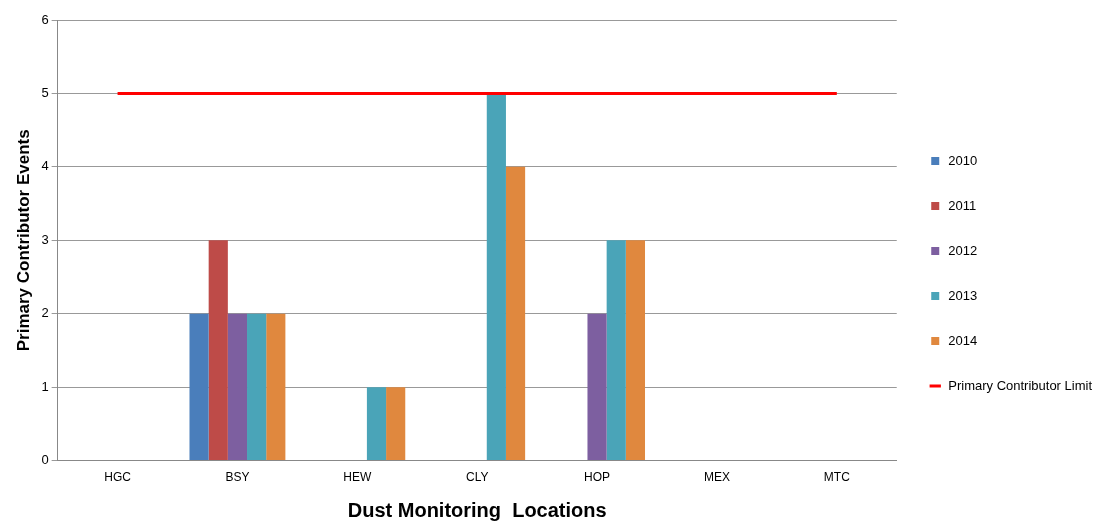 The width and height of the screenshot is (1112, 527). What do you see at coordinates (597, 477) in the screenshot?
I see `x-tick-label: HOP` at bounding box center [597, 477].